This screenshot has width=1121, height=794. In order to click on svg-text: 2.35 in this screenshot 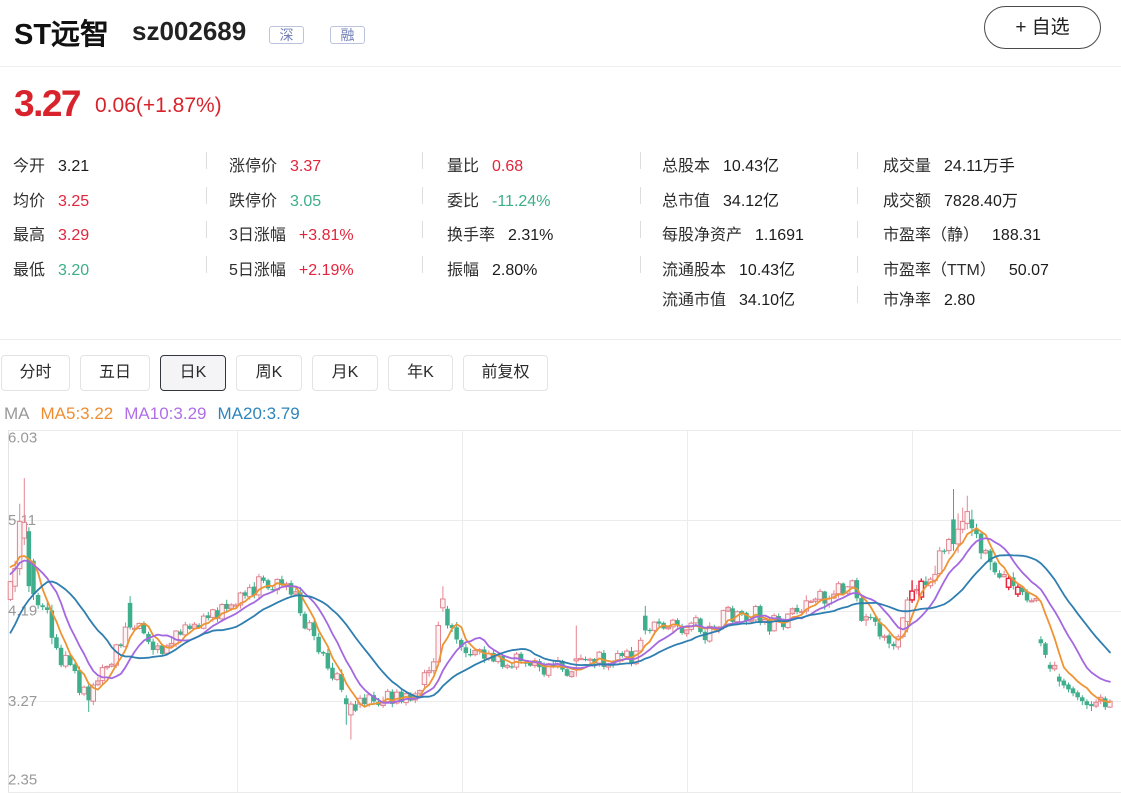, I will do `click(22, 780)`.